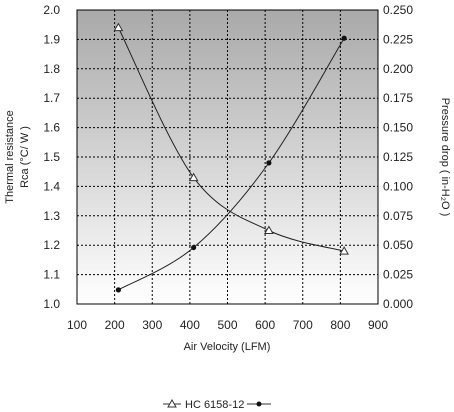 This screenshot has height=412, width=454. What do you see at coordinates (445, 157) in the screenshot?
I see `right-axis-title: Pressure drop ( in-H₂O )` at bounding box center [445, 157].